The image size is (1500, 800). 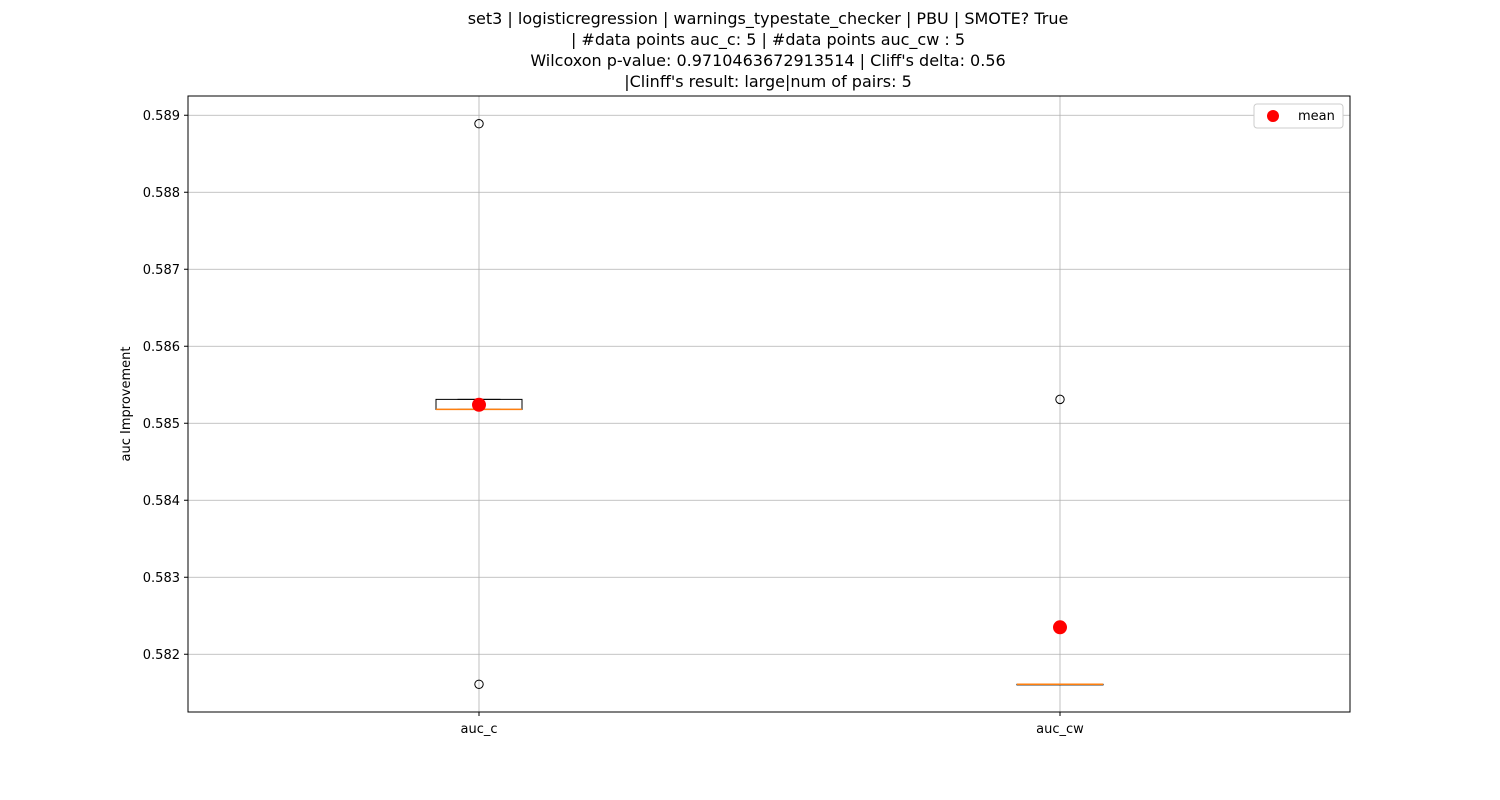 What do you see at coordinates (1060, 540) in the screenshot?
I see `box-auc_cw` at bounding box center [1060, 540].